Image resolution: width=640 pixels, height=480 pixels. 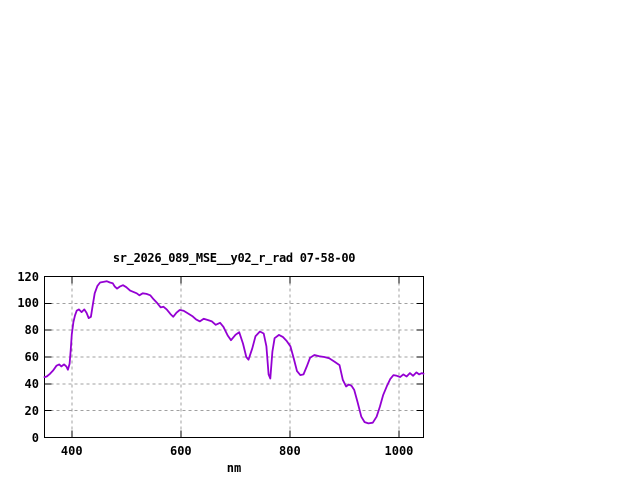 I want to click on y-tick-label: 20, so click(x=31, y=410).